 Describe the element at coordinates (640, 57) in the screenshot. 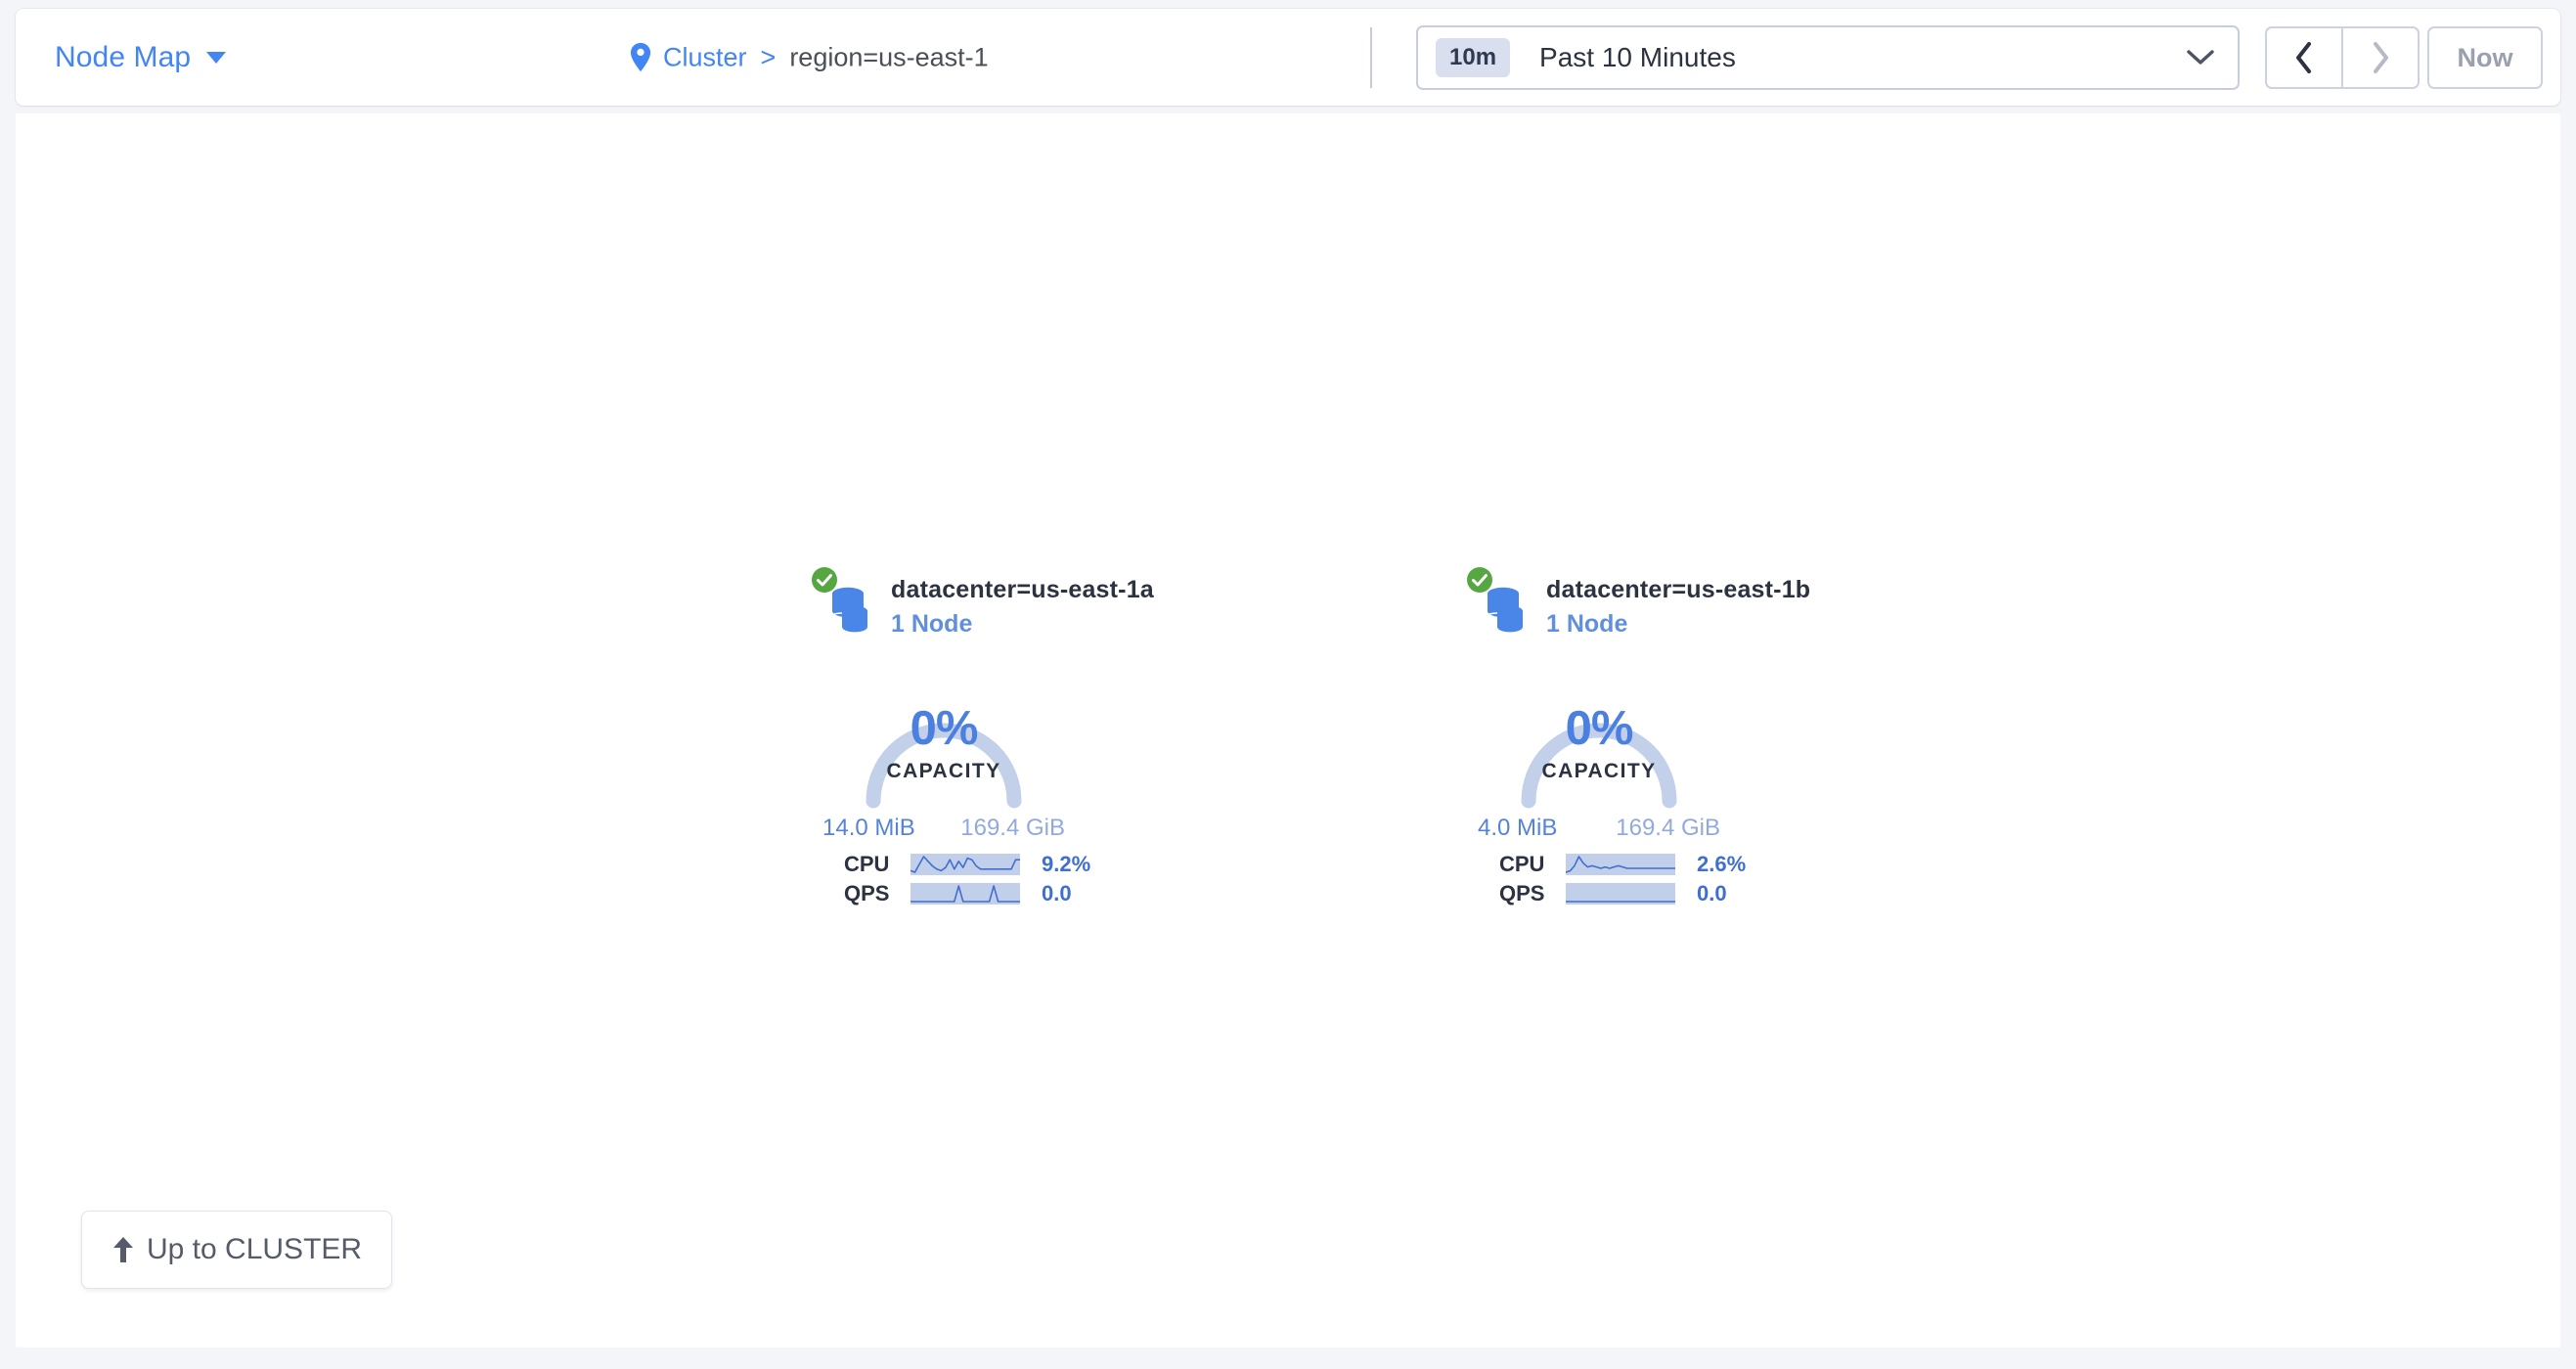

I see `map-pin-icon` at that location.